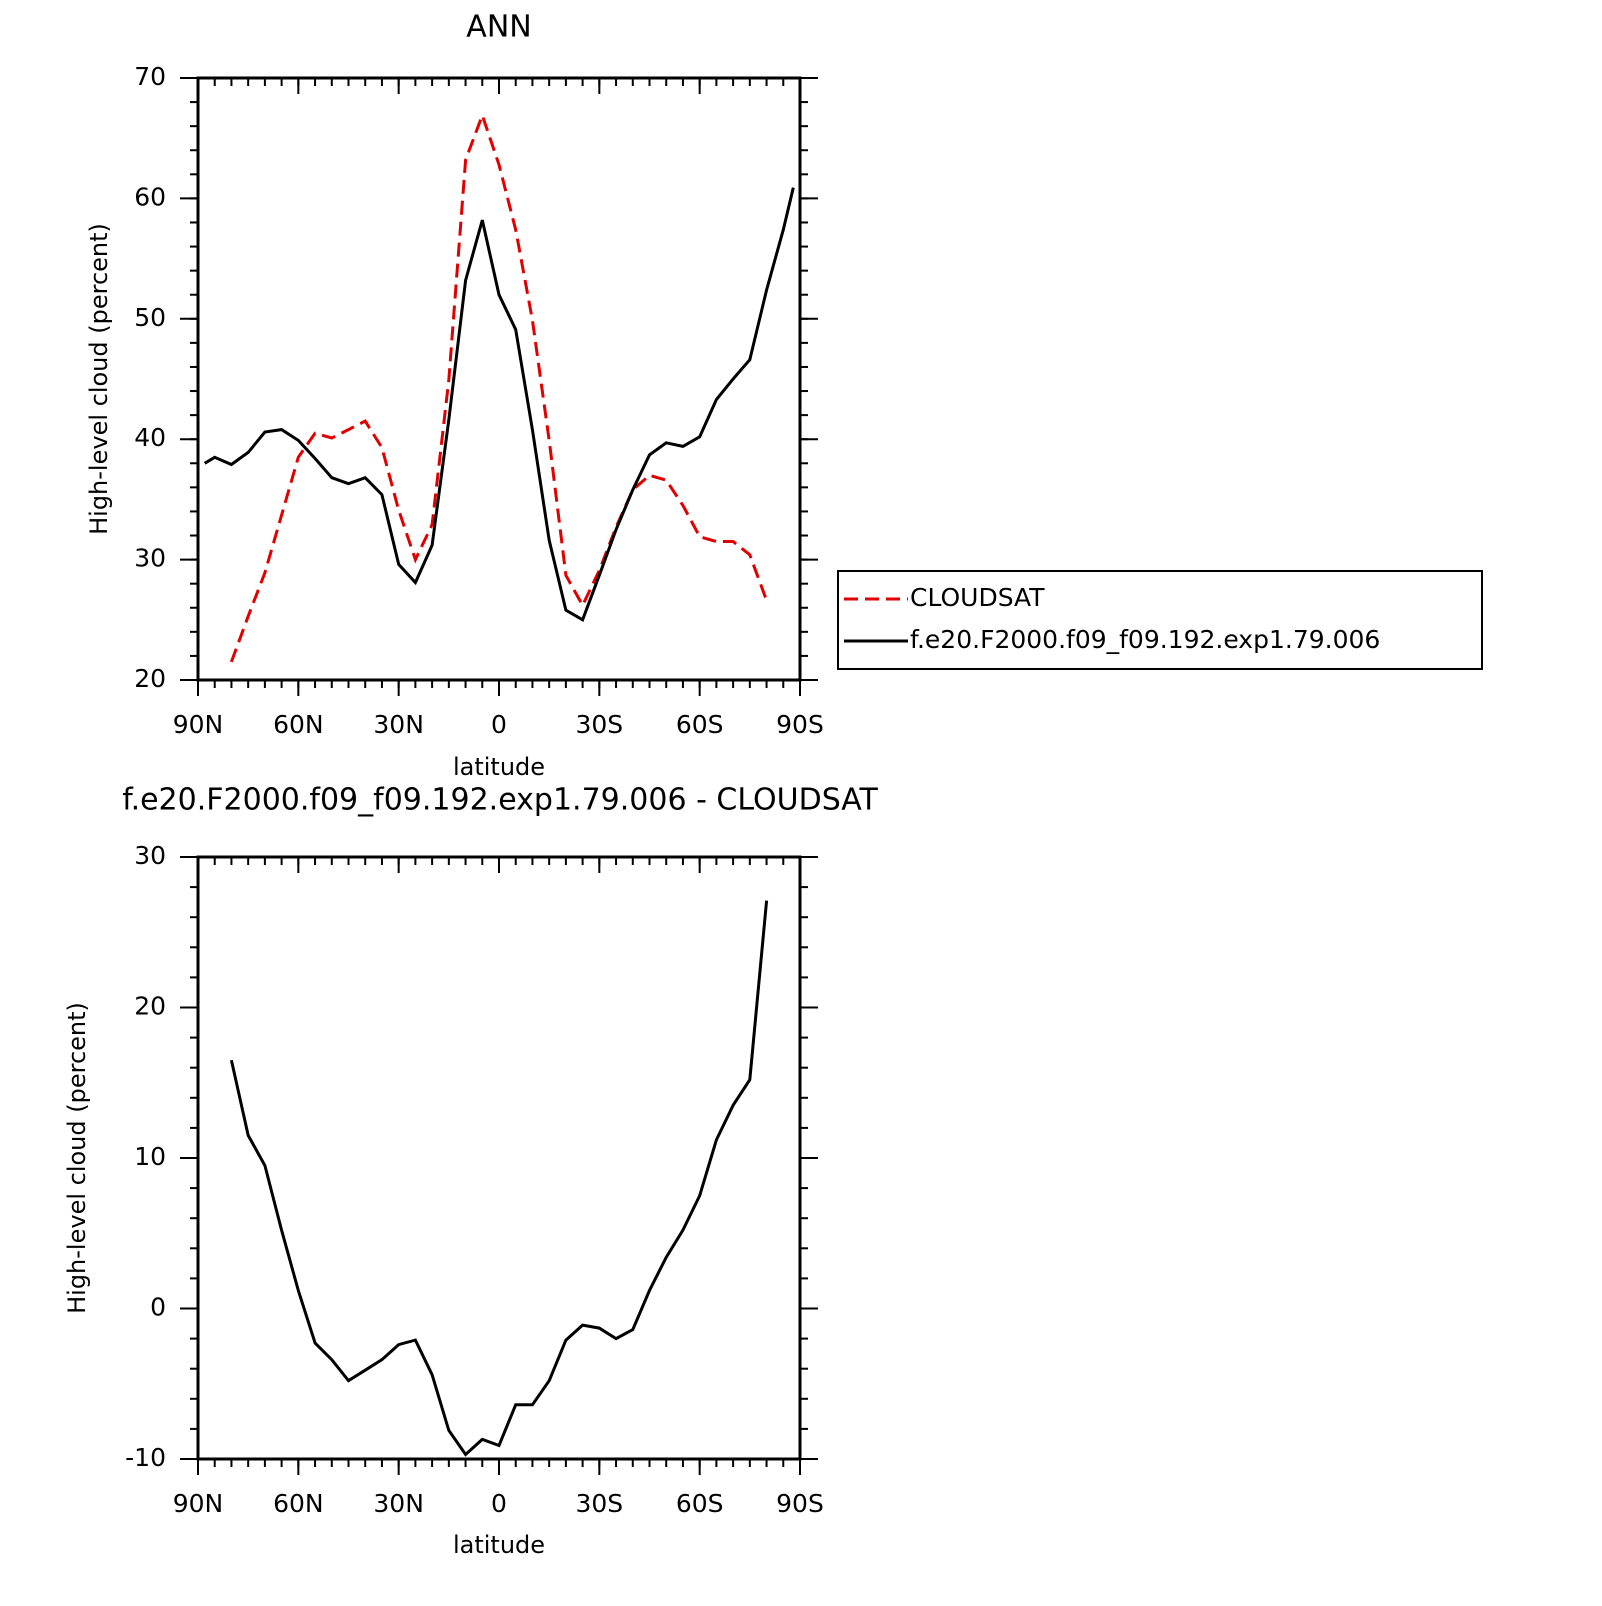 This screenshot has width=1602, height=1606. Describe the element at coordinates (150, 1156) in the screenshot. I see `y-tick-label: 10` at that location.